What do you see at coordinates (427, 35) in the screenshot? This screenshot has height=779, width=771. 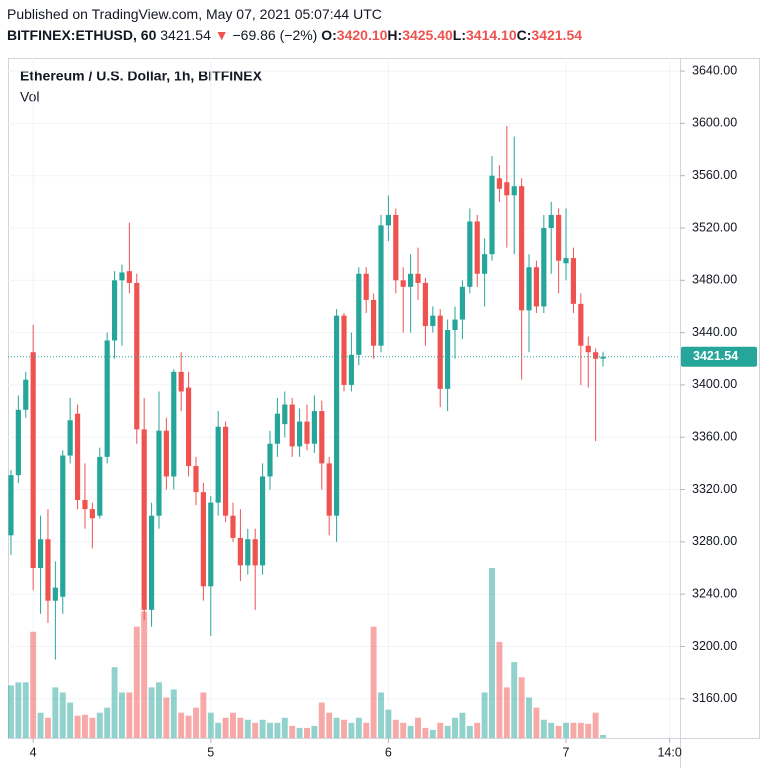 I see `ohlc-value: 3425.40` at bounding box center [427, 35].